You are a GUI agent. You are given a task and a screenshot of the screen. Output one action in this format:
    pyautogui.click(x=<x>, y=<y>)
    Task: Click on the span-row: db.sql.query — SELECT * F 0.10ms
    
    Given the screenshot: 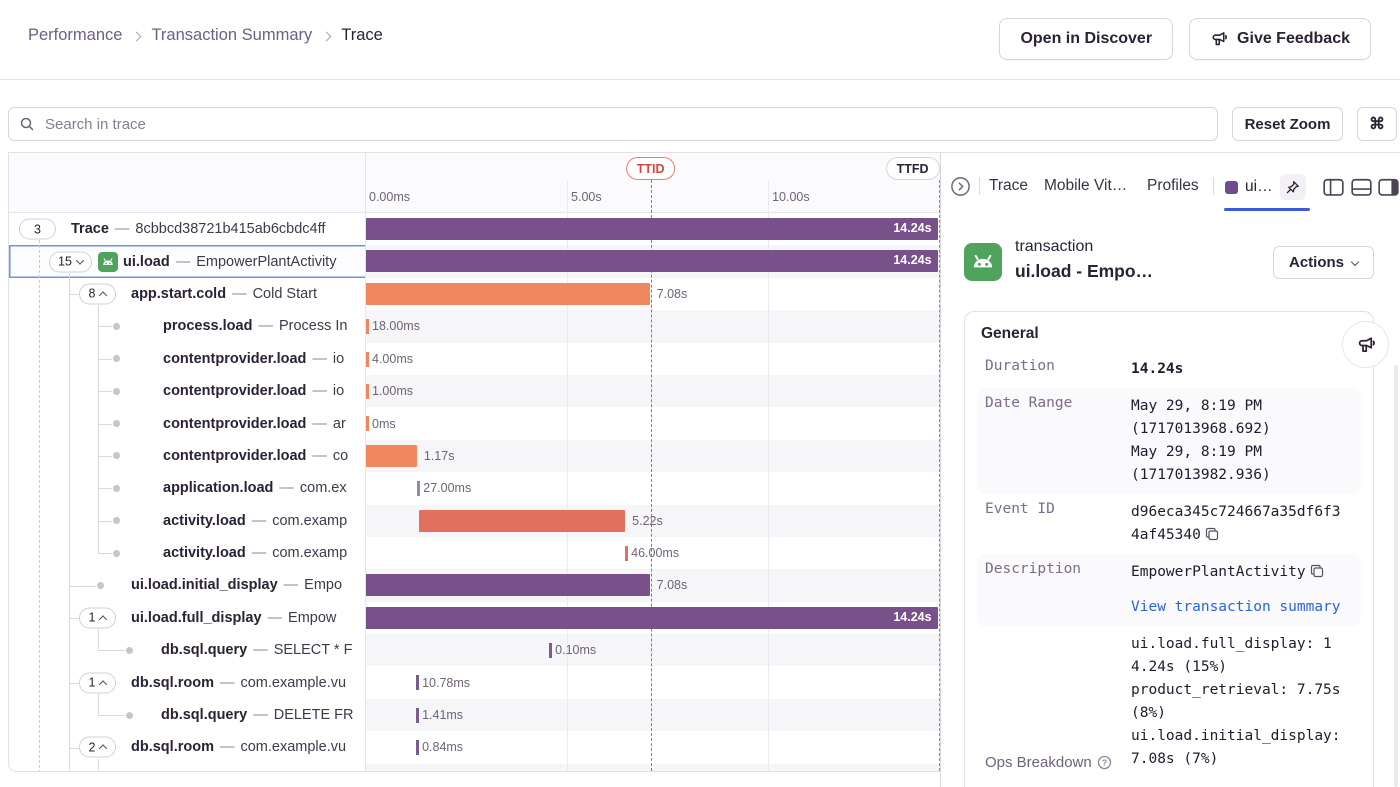 What is the action you would take?
    pyautogui.click(x=474, y=650)
    